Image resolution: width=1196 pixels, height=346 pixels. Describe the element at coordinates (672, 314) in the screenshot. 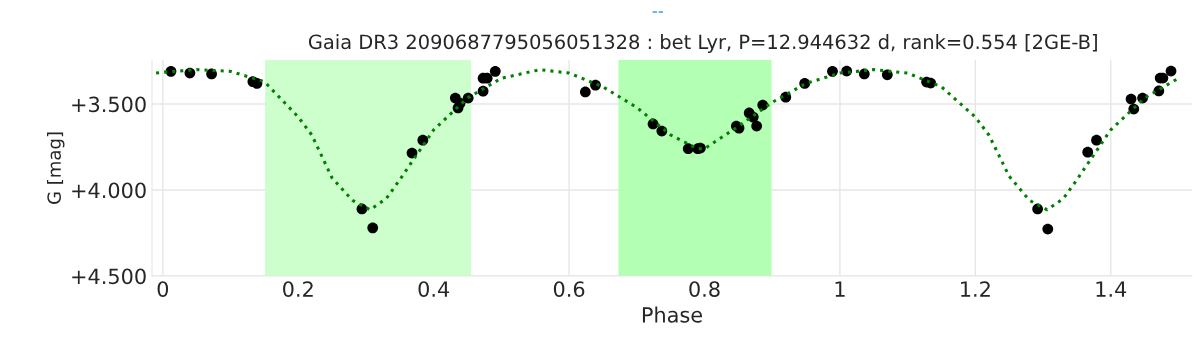

I see `x-axis-title: Phase` at that location.